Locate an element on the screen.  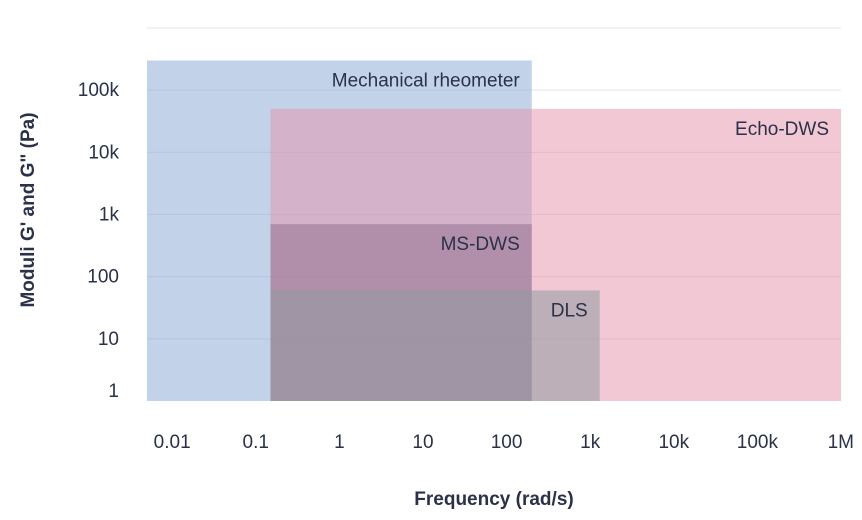
region-dls is located at coordinates (435, 345).